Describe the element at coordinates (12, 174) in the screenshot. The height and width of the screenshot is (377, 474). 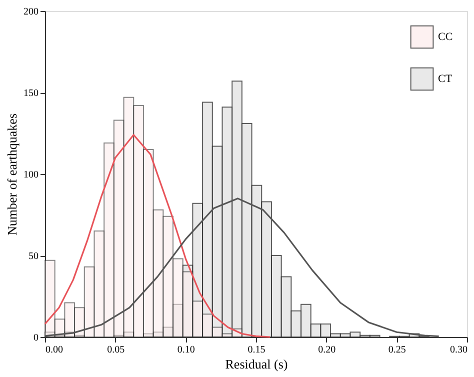
I see `y-axis-title: Number of earthquakes` at that location.